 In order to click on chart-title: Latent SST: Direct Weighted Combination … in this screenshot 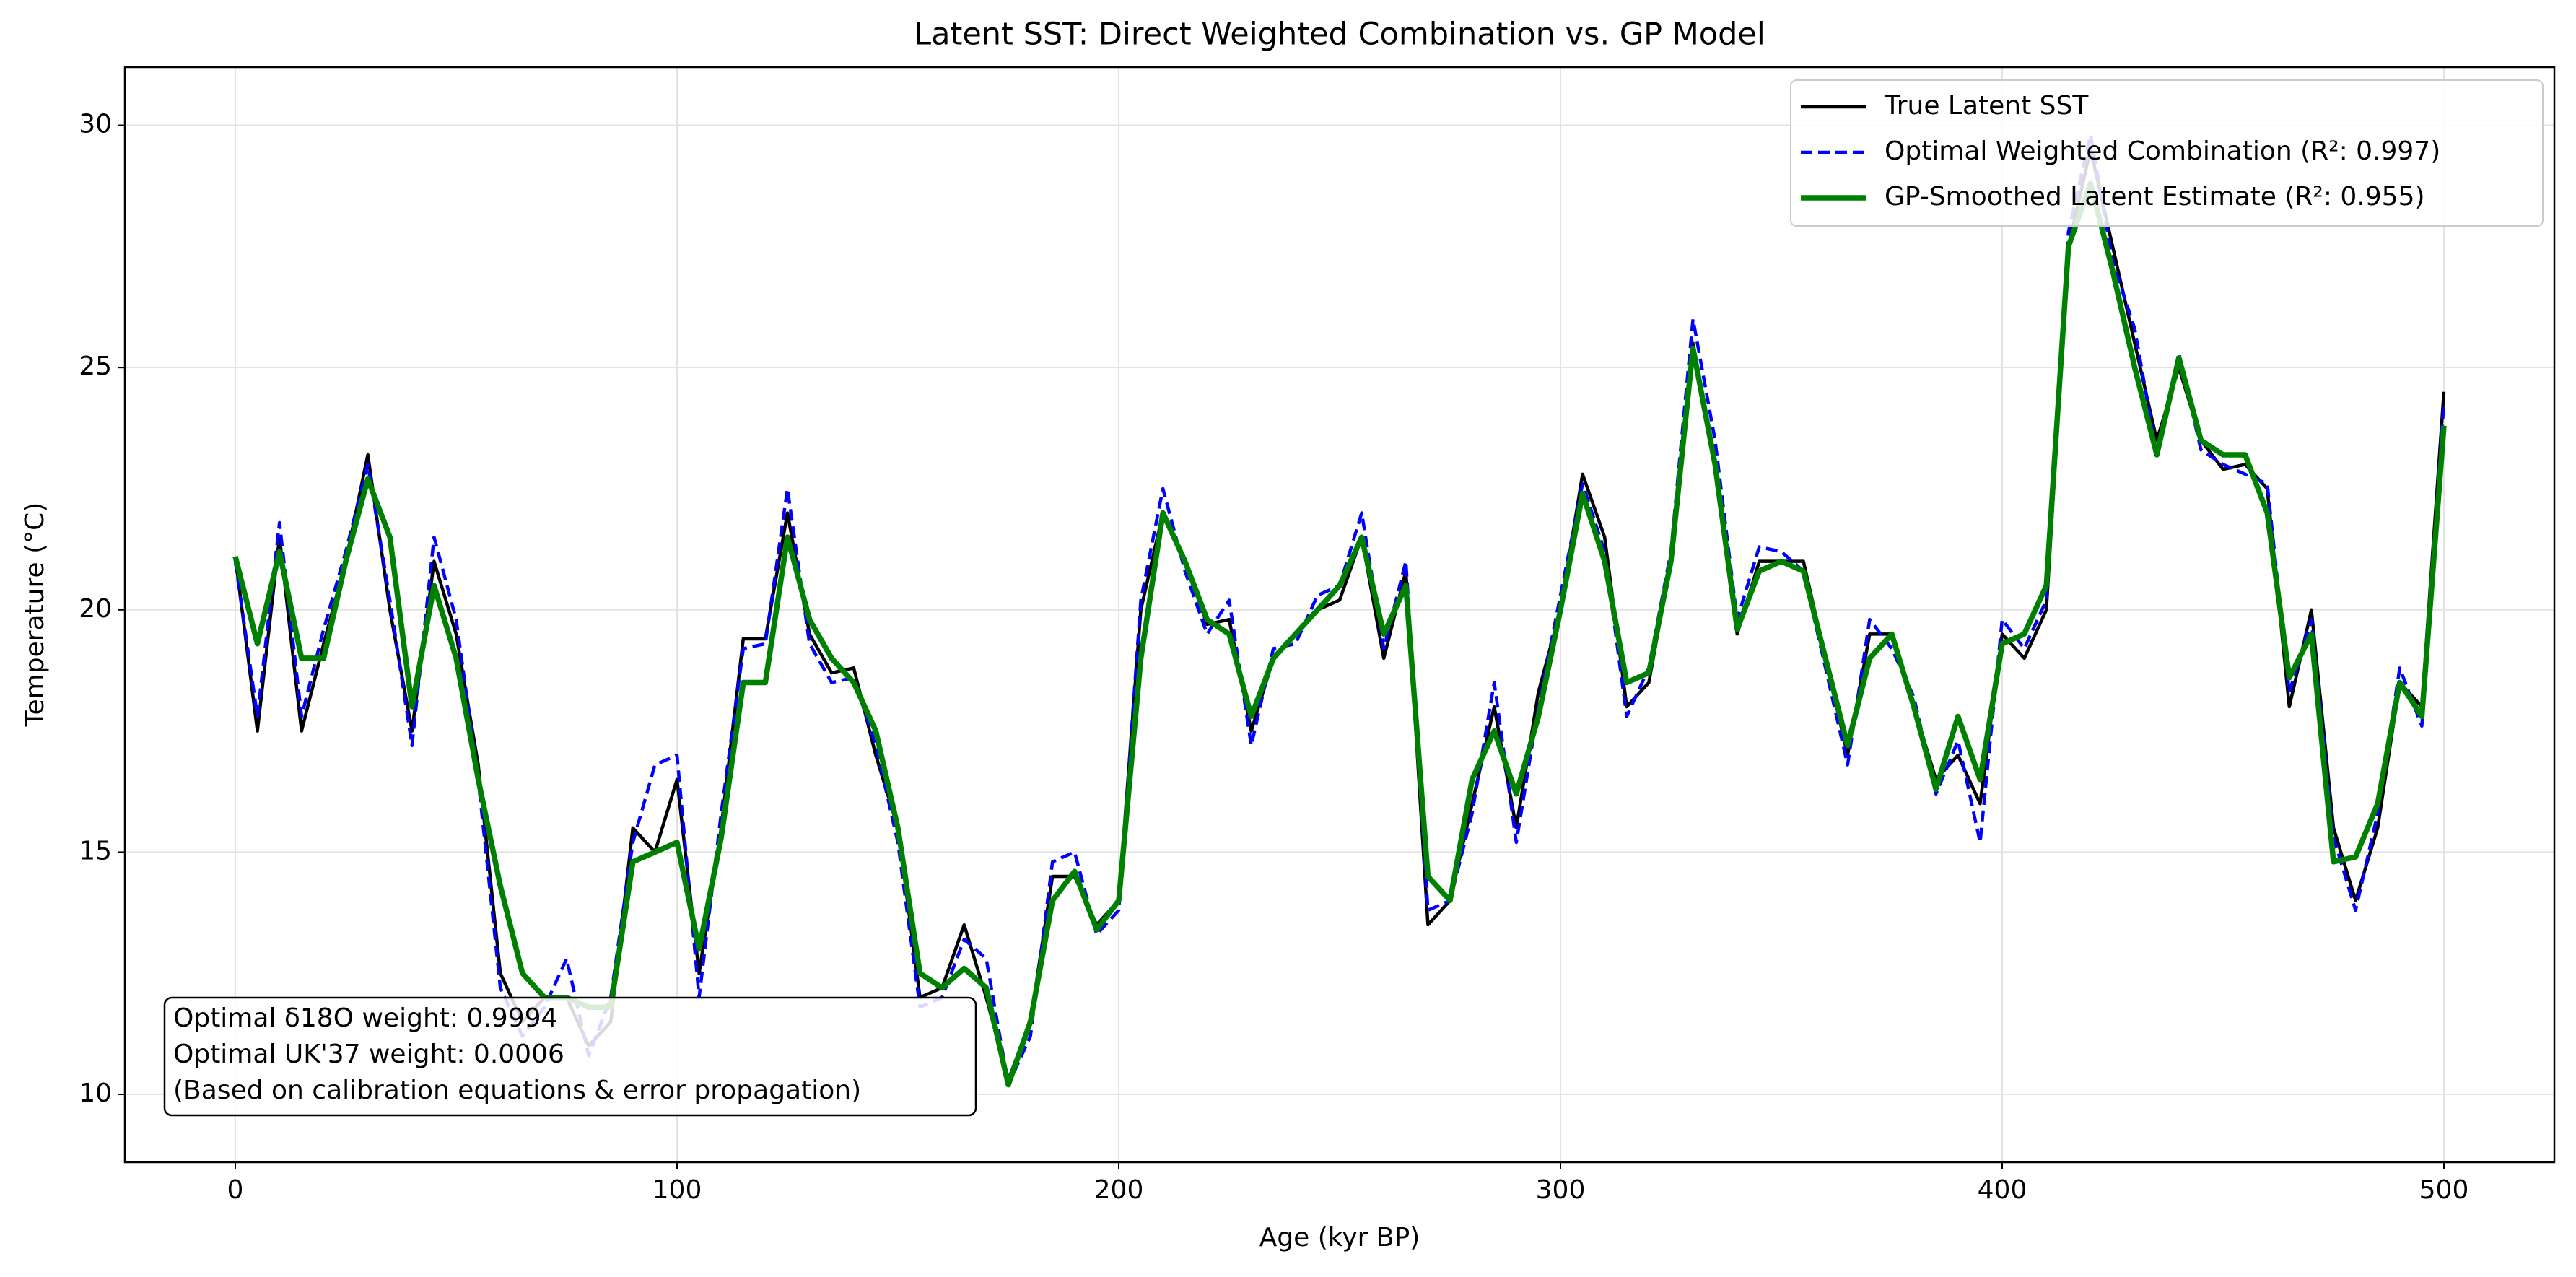, I will do `click(1339, 35)`.